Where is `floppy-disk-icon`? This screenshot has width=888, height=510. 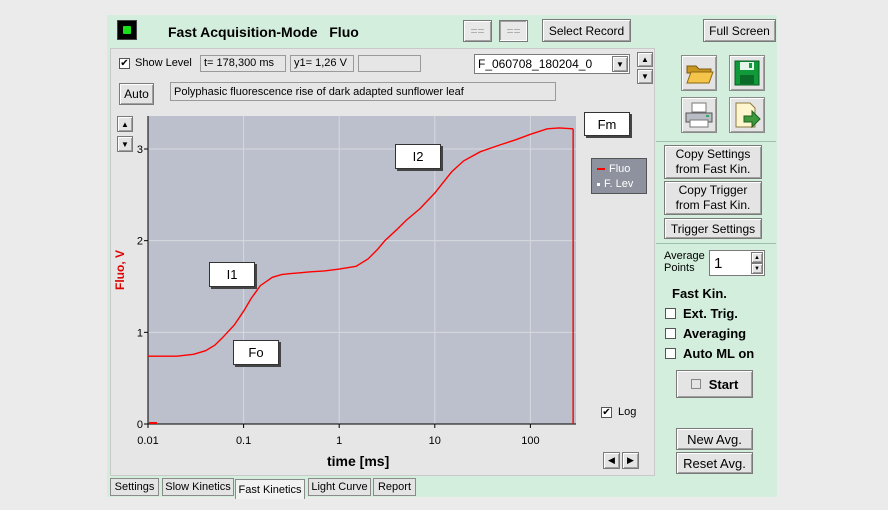 floppy-disk-icon is located at coordinates (747, 73).